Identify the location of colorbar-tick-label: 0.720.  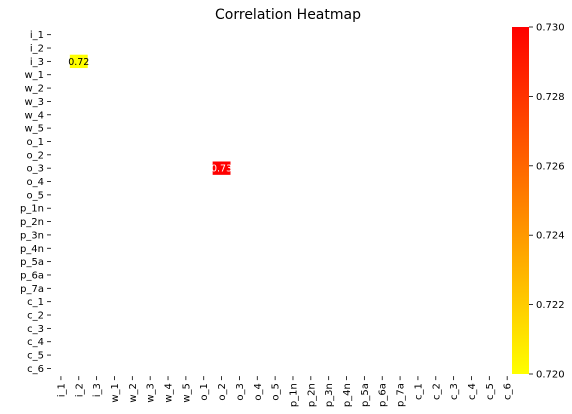
(550, 375).